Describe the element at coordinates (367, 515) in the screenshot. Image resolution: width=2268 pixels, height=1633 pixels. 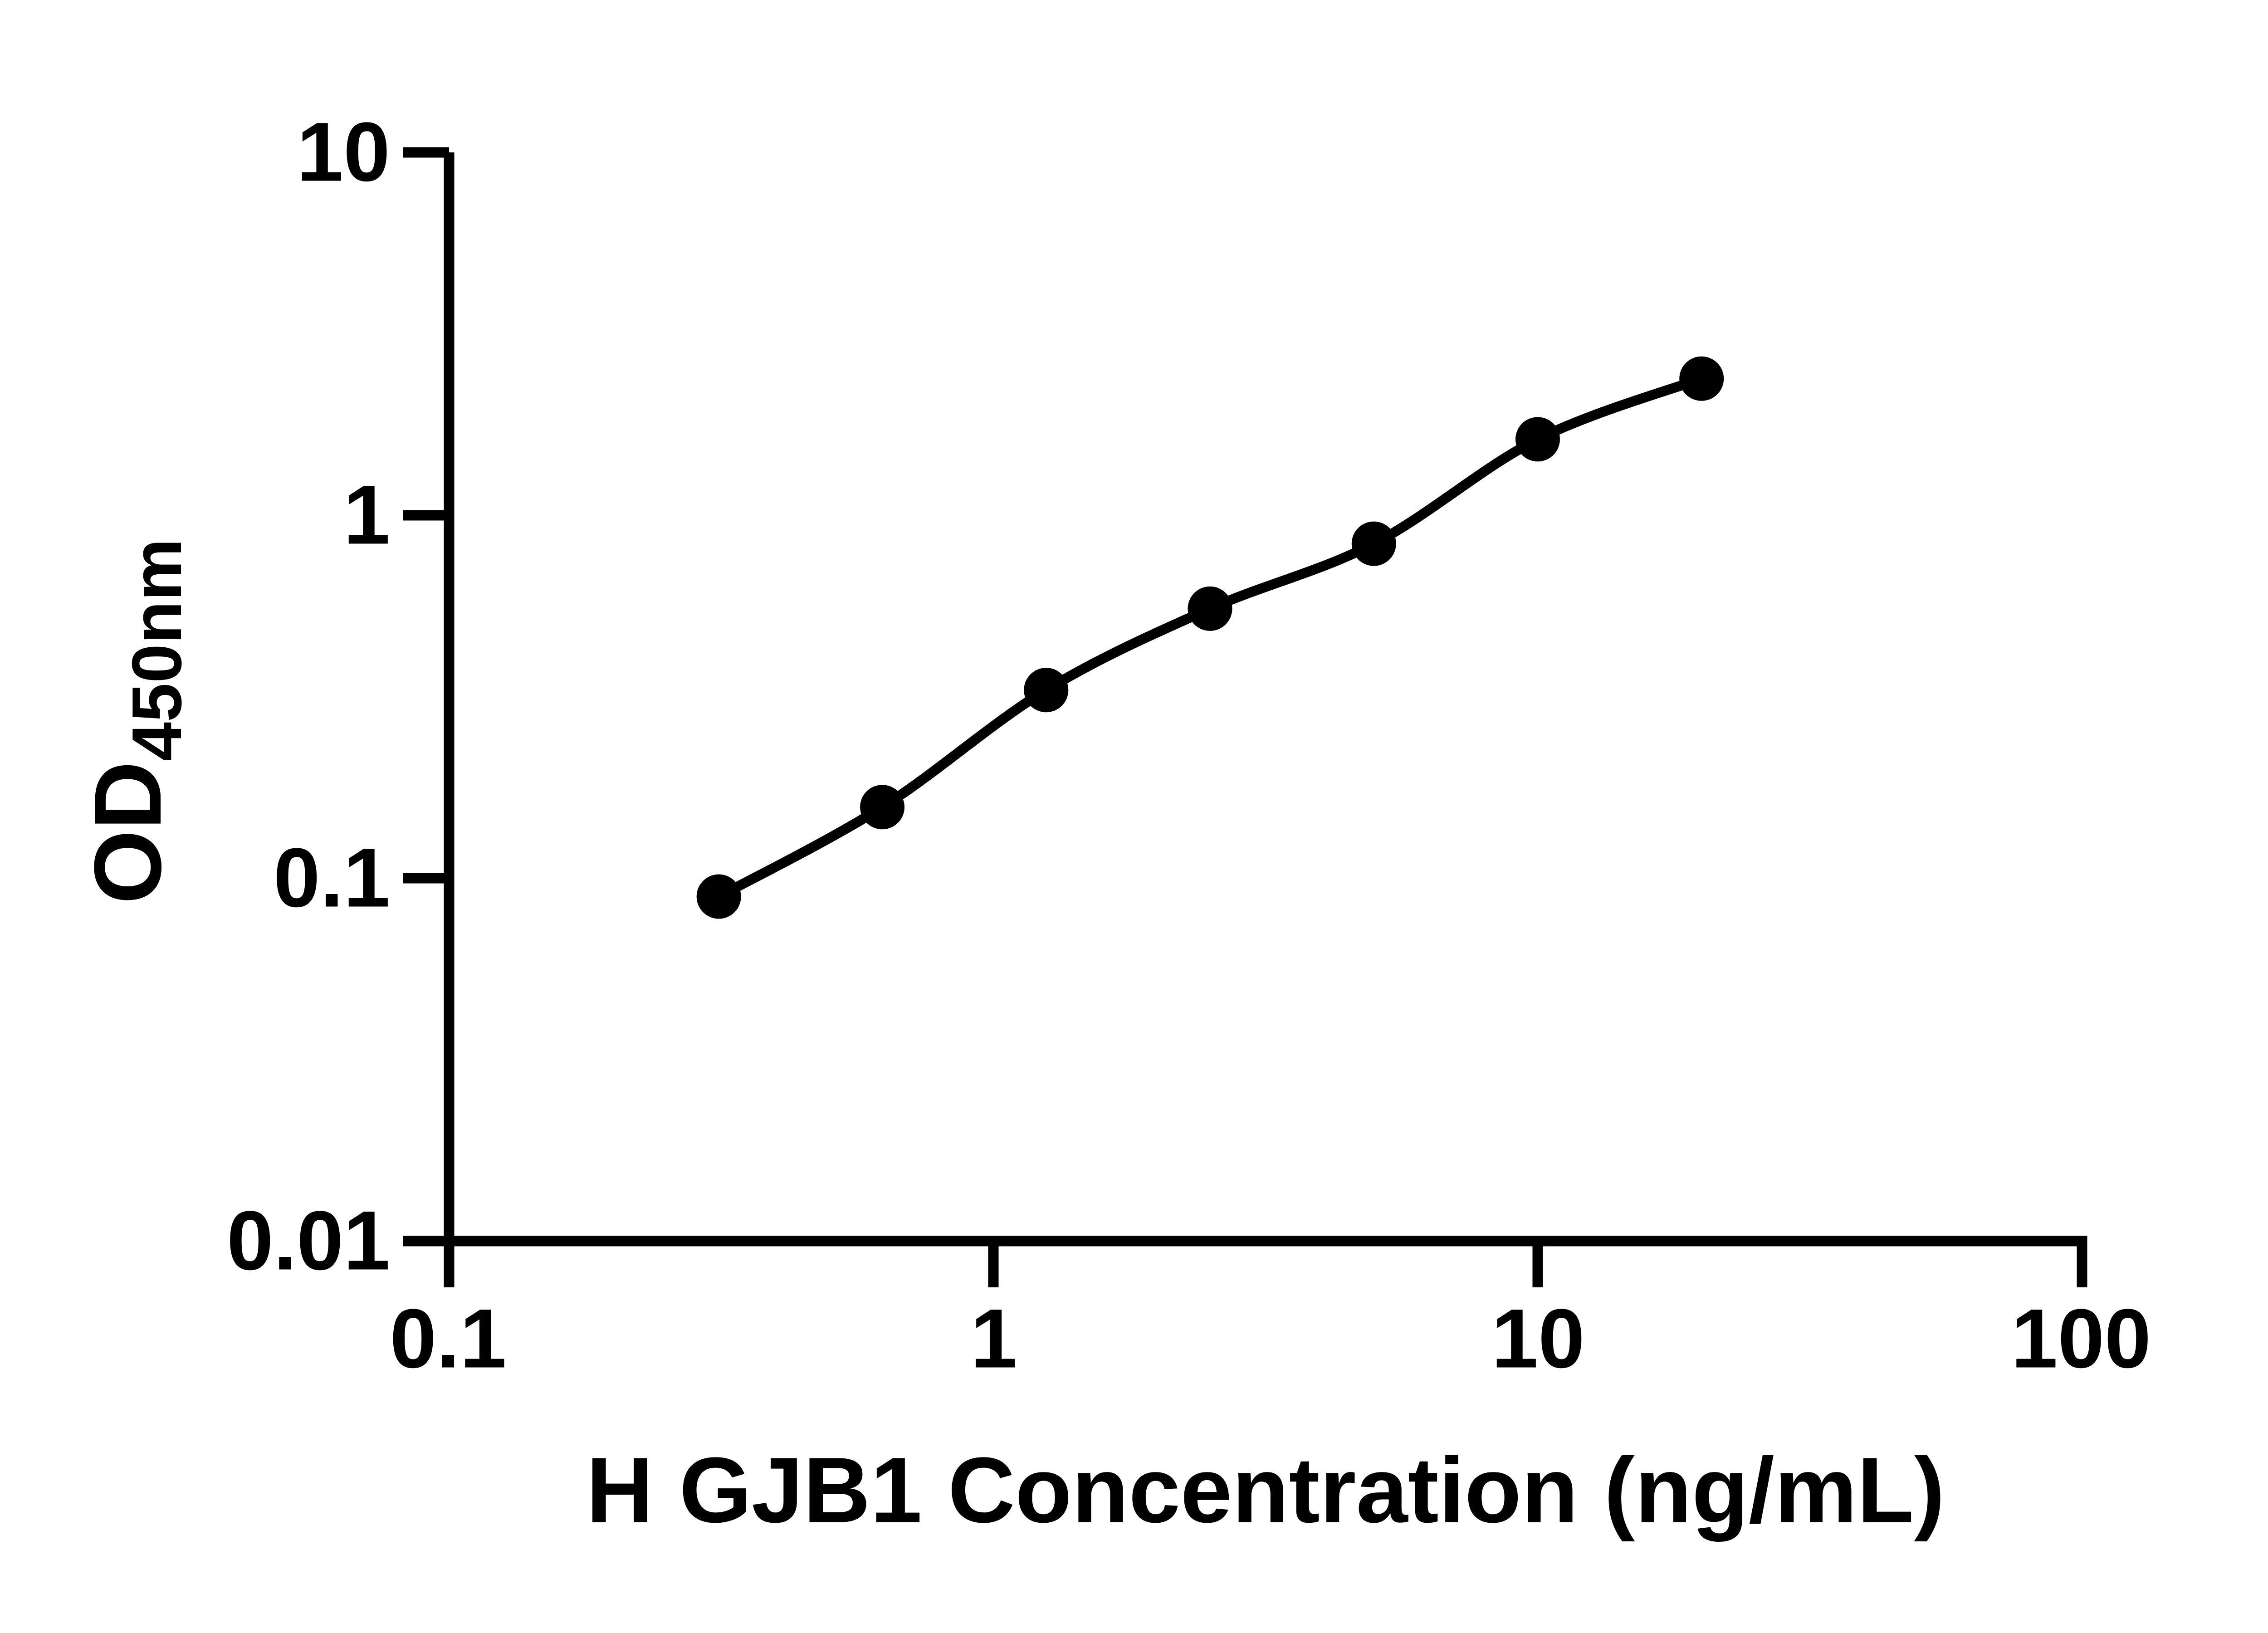
I see `y-tick-label-1: 1` at that location.